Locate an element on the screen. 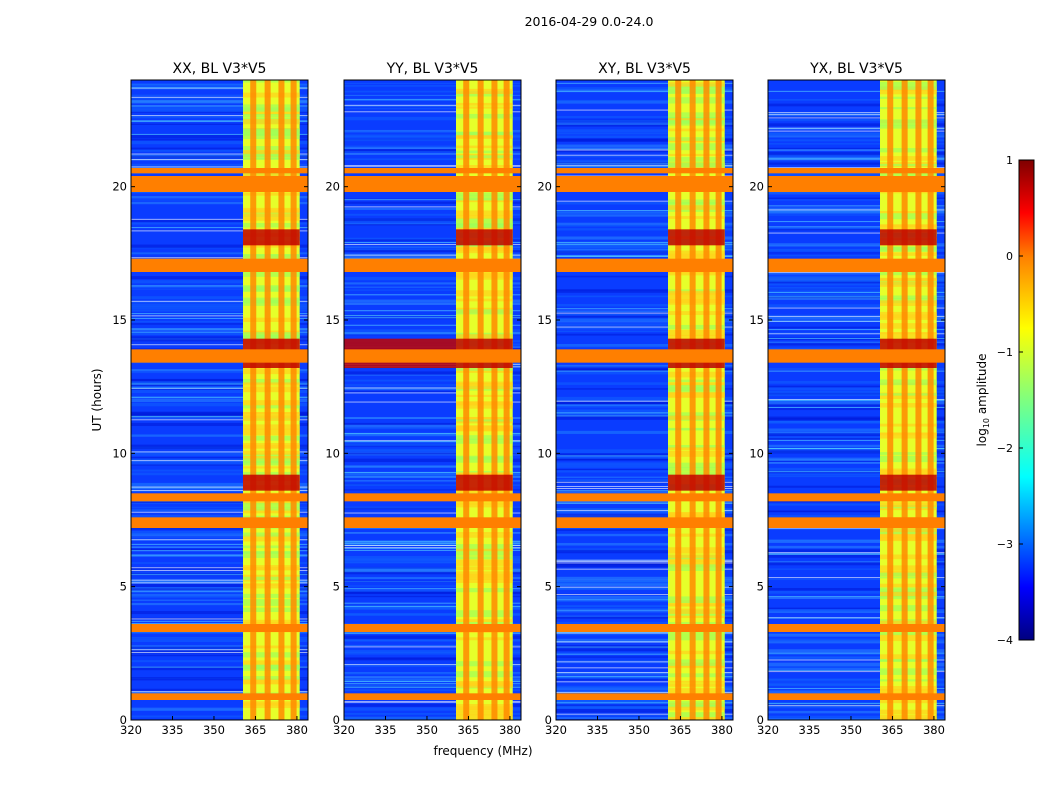 Image resolution: width=1050 pixels, height=800 pixels. panel-frame is located at coordinates (644, 400).